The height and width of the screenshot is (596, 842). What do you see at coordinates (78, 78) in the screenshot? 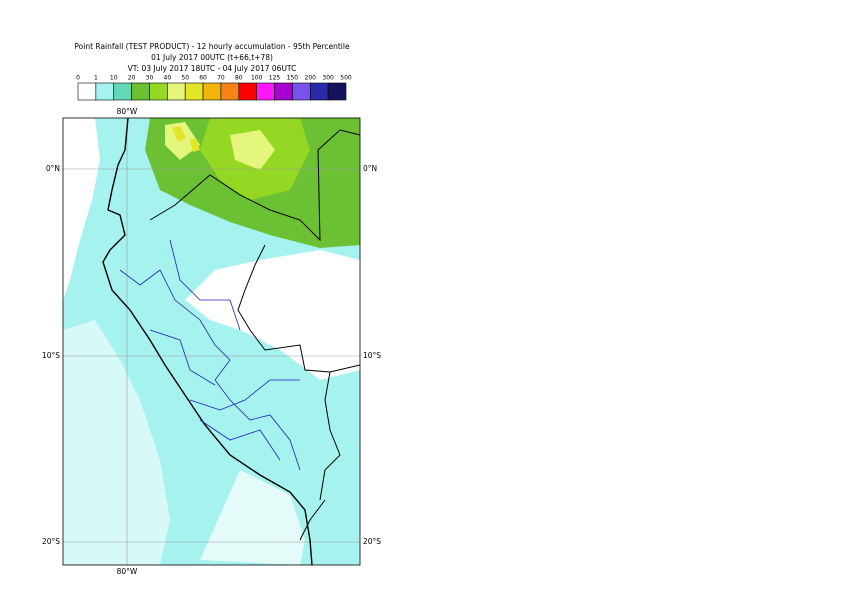
I see `legend-label: 0` at bounding box center [78, 78].